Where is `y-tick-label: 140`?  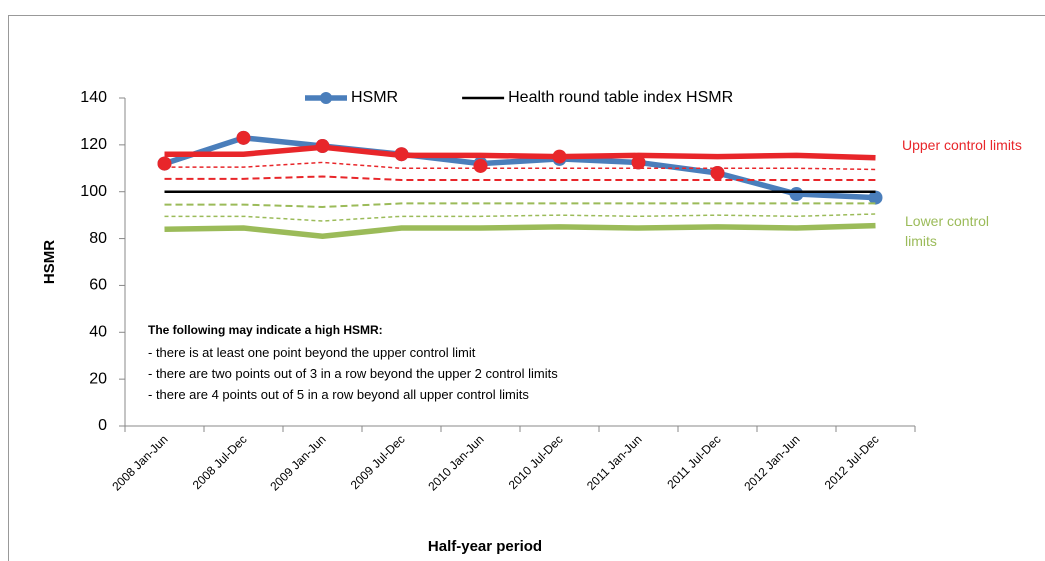 y-tick-label: 140 is located at coordinates (93, 97).